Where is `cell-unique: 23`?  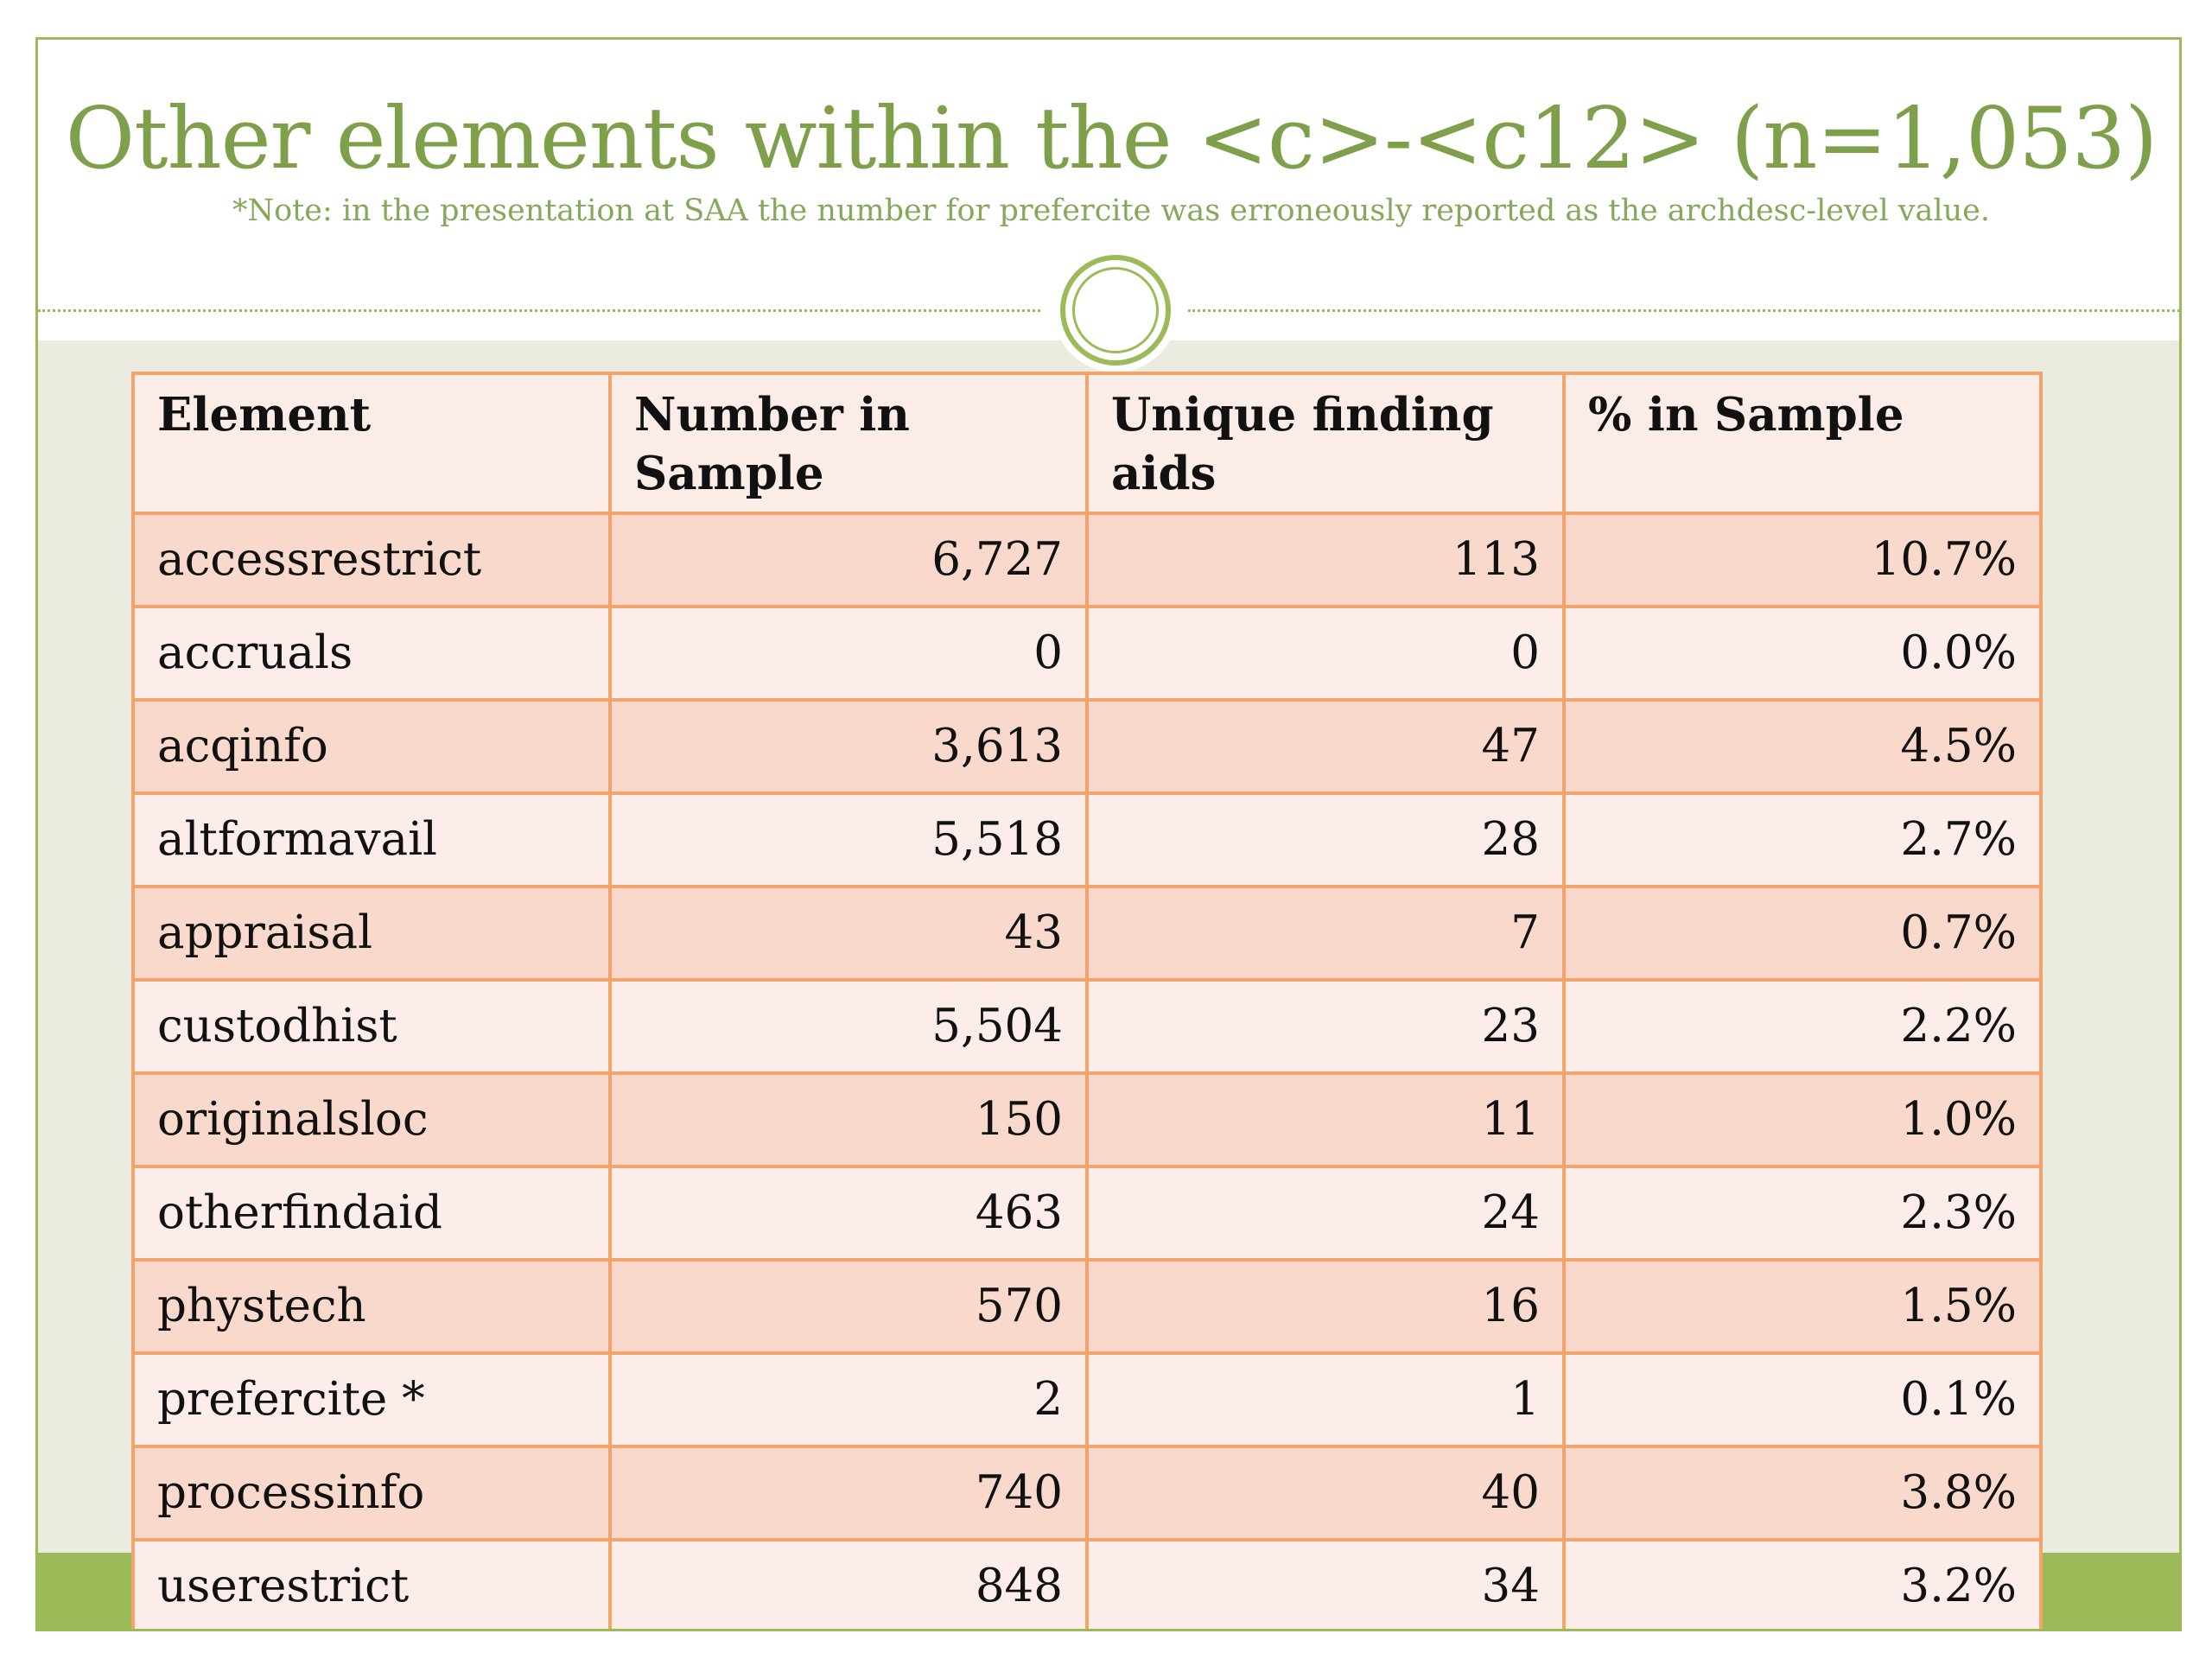
cell-unique: 23 is located at coordinates (1325, 1026).